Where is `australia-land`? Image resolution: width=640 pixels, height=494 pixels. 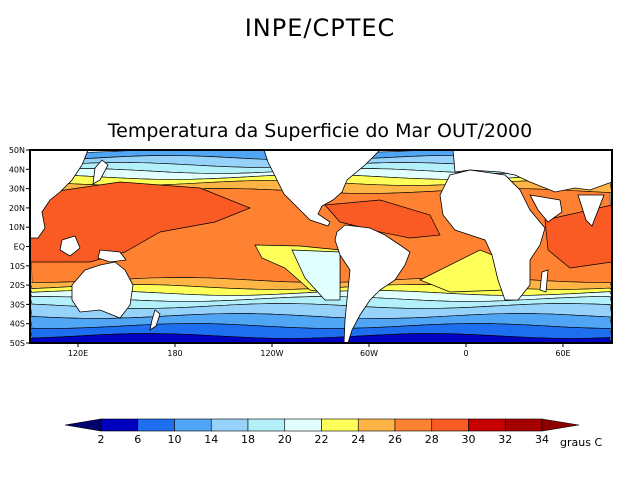
australia-land is located at coordinates (102, 290).